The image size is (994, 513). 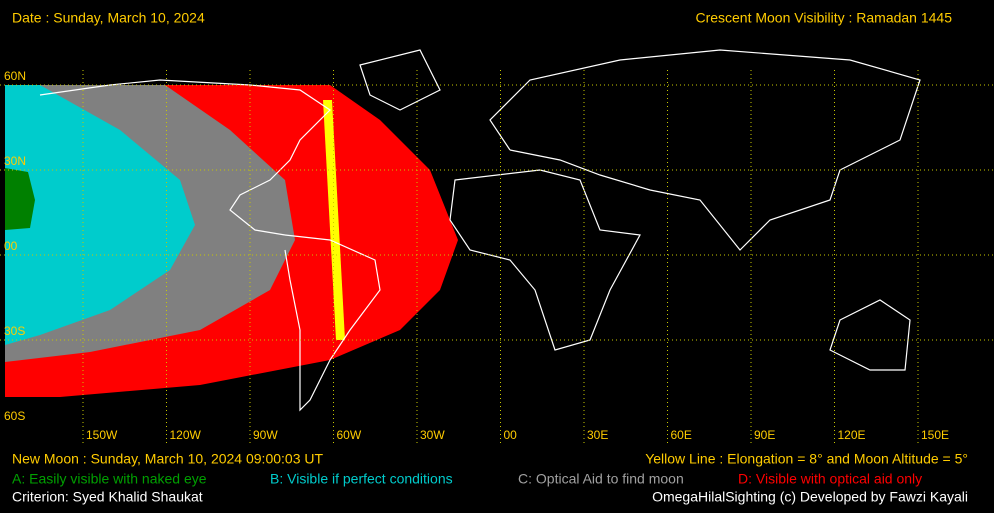 I want to click on lon-label: 60E, so click(x=681, y=435).